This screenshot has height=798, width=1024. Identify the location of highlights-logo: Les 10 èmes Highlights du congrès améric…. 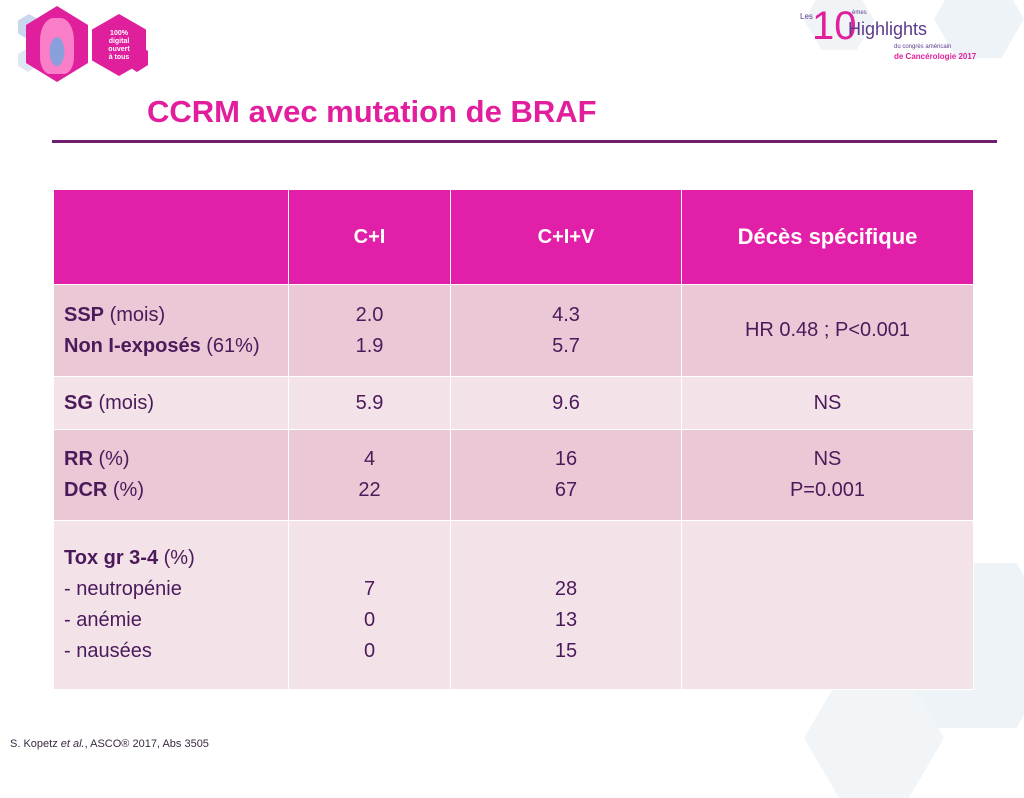
(895, 34).